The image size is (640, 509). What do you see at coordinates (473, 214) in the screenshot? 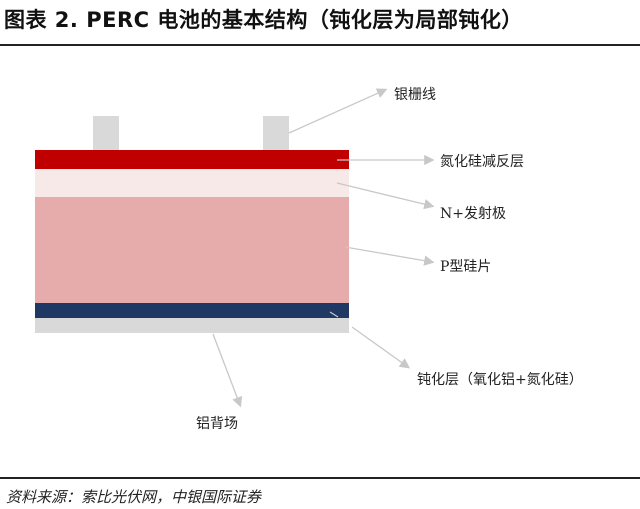
I see `label-n-emitter: N+发射极` at bounding box center [473, 214].